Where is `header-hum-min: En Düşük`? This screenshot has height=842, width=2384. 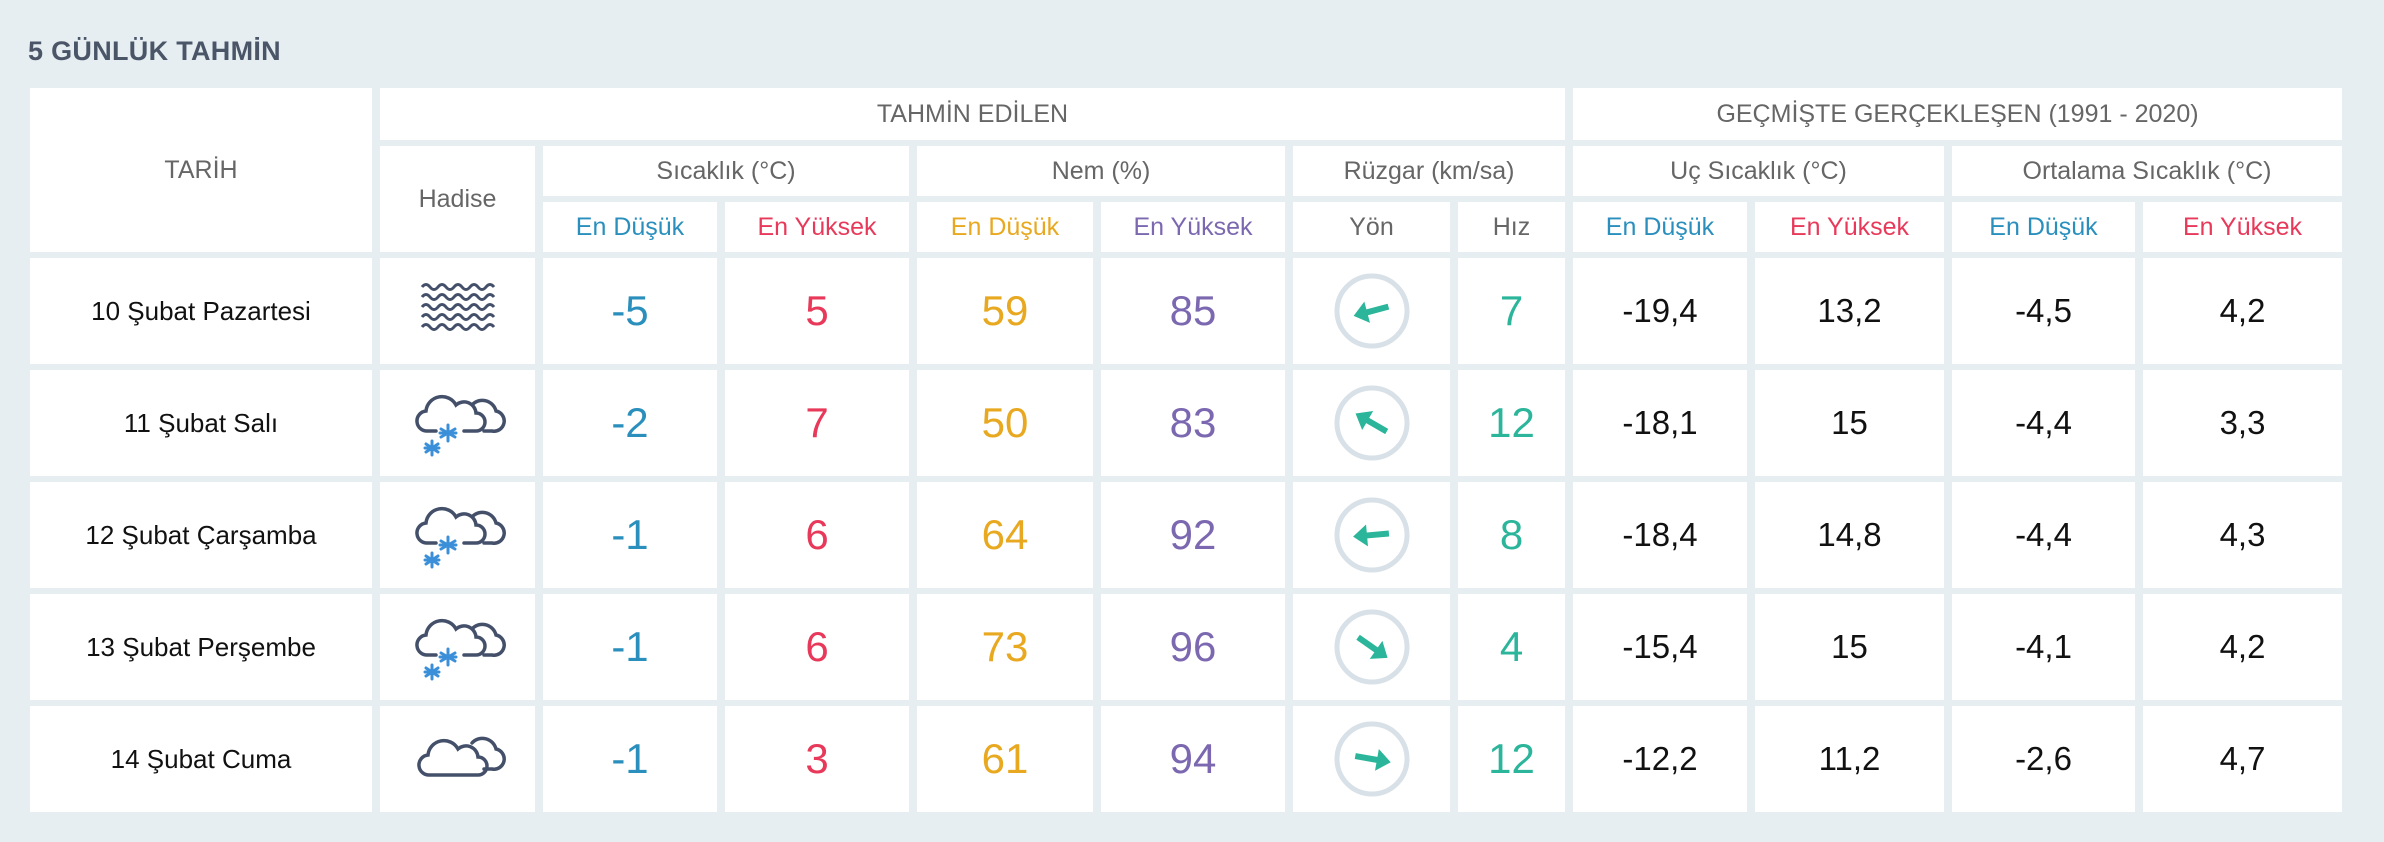 header-hum-min: En Düşük is located at coordinates (1005, 227).